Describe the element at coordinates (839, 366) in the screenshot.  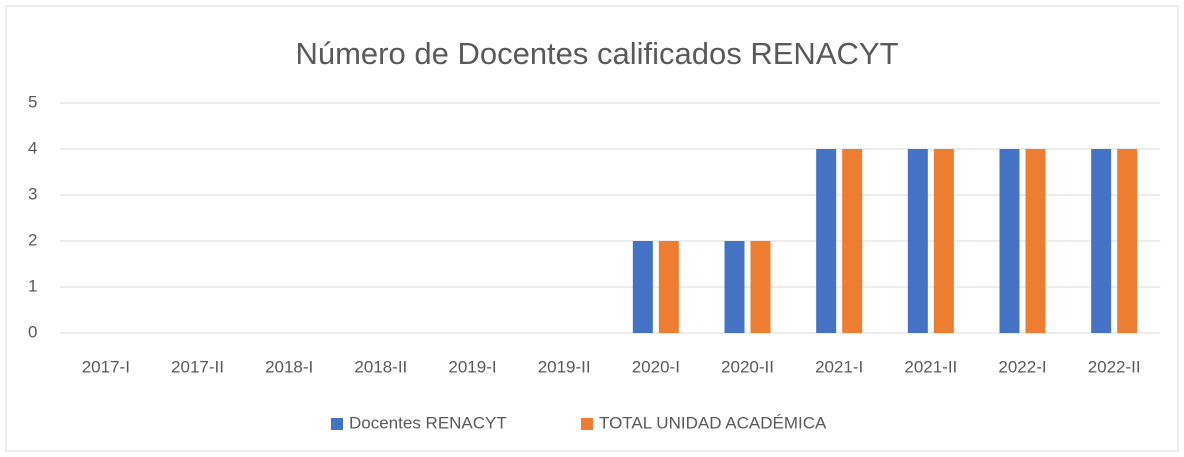
I see `x-tick-label: 2021-I` at that location.